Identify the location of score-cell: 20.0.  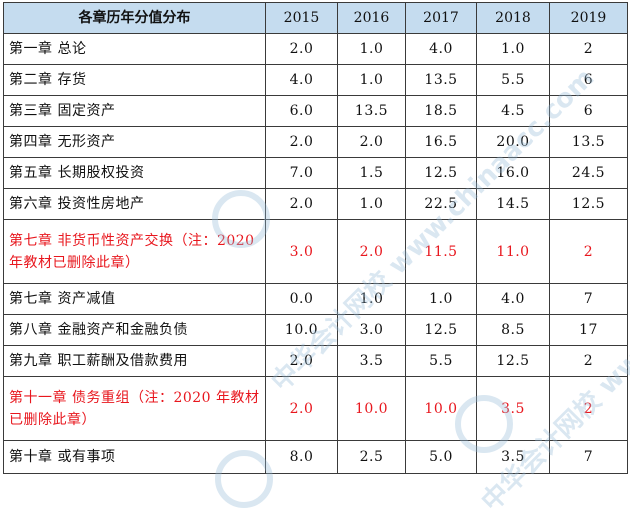
(513, 142).